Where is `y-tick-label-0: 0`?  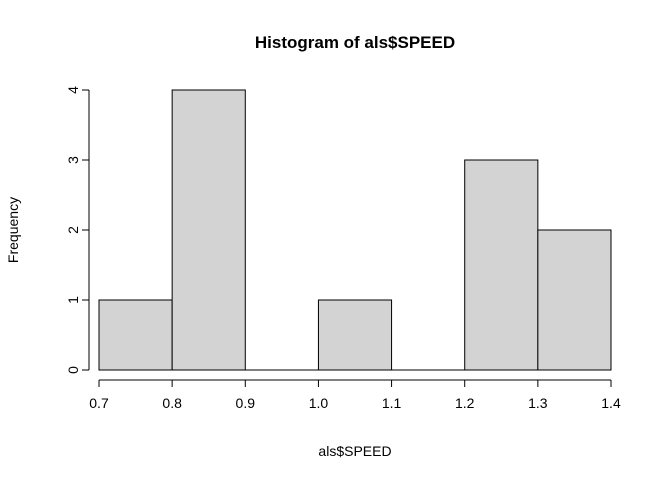
y-tick-label-0: 0 is located at coordinates (73, 370).